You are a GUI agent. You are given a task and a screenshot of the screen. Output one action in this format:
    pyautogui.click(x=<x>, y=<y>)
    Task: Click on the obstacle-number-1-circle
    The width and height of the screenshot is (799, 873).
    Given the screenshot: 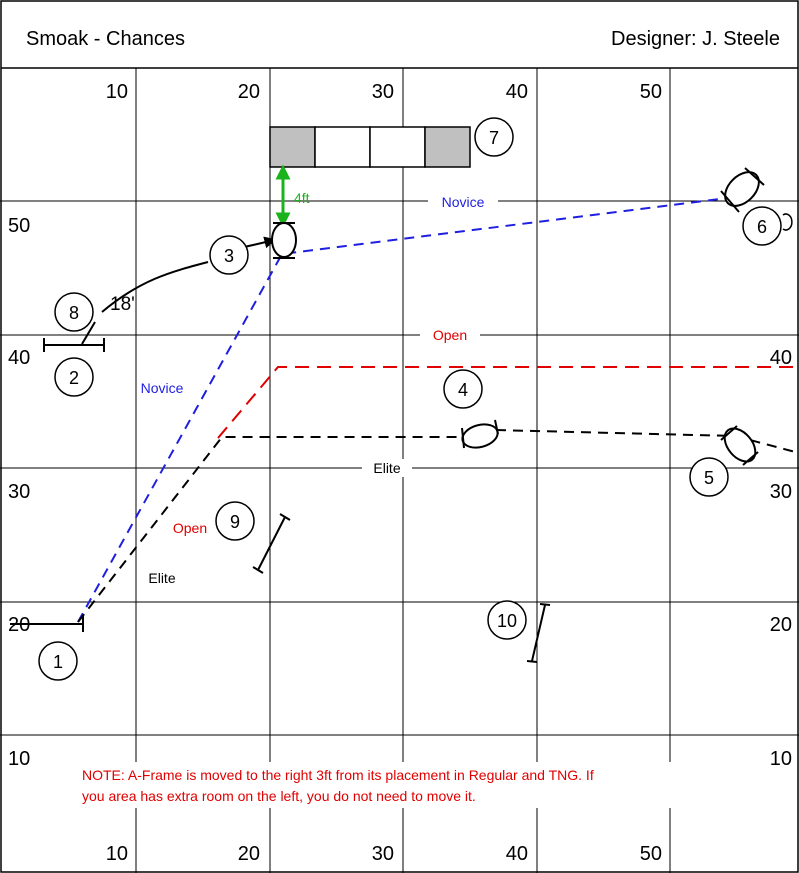 What is the action you would take?
    pyautogui.click(x=58, y=661)
    